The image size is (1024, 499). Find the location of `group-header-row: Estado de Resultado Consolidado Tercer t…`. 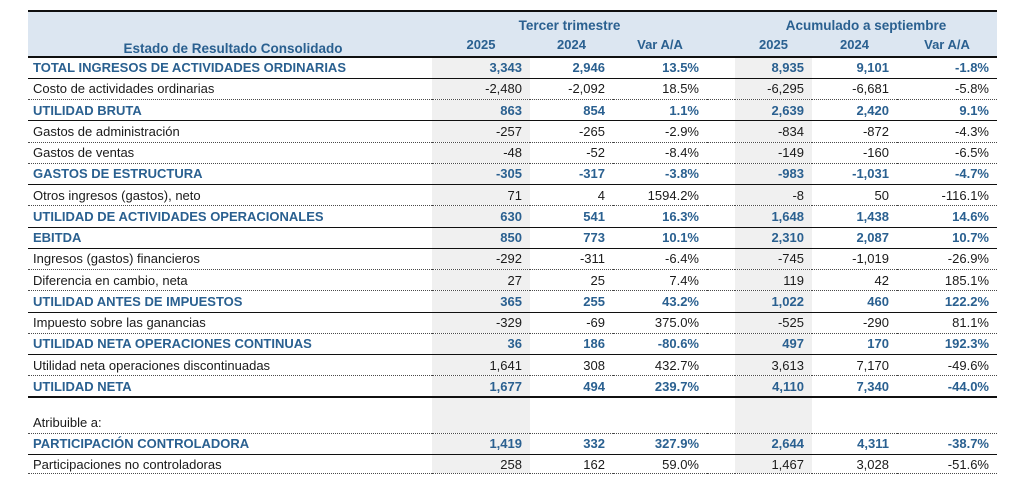

group-header-row: Estado de Resultado Consolidado Tercer t… is located at coordinates (512, 34).